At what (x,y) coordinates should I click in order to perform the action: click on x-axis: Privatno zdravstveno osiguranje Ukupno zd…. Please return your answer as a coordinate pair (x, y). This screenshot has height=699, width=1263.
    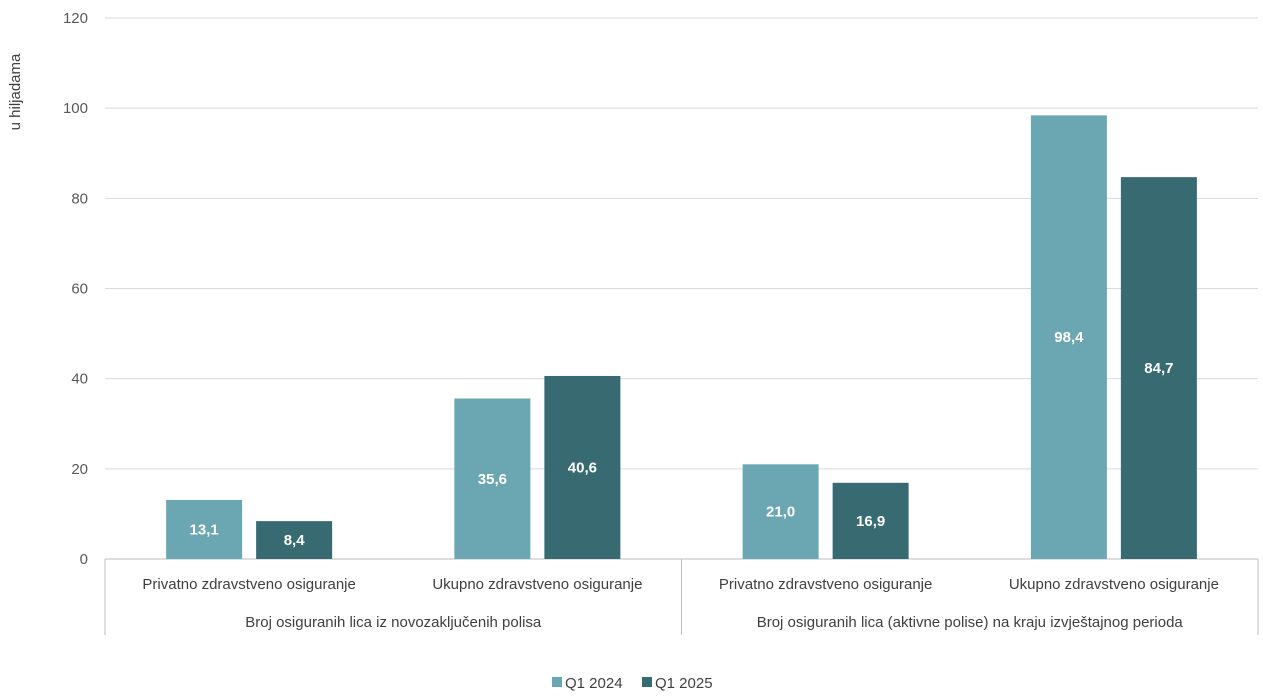
    Looking at the image, I should click on (681, 597).